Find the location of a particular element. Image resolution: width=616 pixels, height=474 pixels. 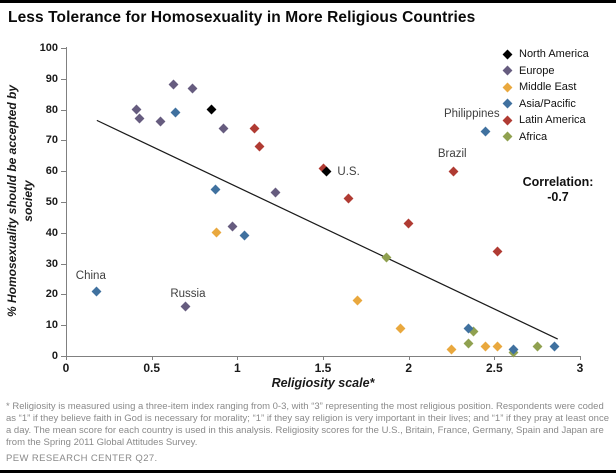

x-axis-title: Religiosity scale* is located at coordinates (323, 383).